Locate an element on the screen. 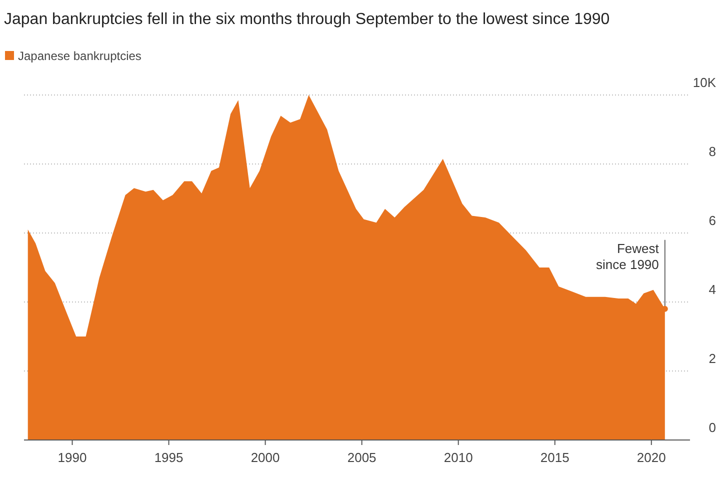  legend-label: Japanese bankruptcies is located at coordinates (80, 56).